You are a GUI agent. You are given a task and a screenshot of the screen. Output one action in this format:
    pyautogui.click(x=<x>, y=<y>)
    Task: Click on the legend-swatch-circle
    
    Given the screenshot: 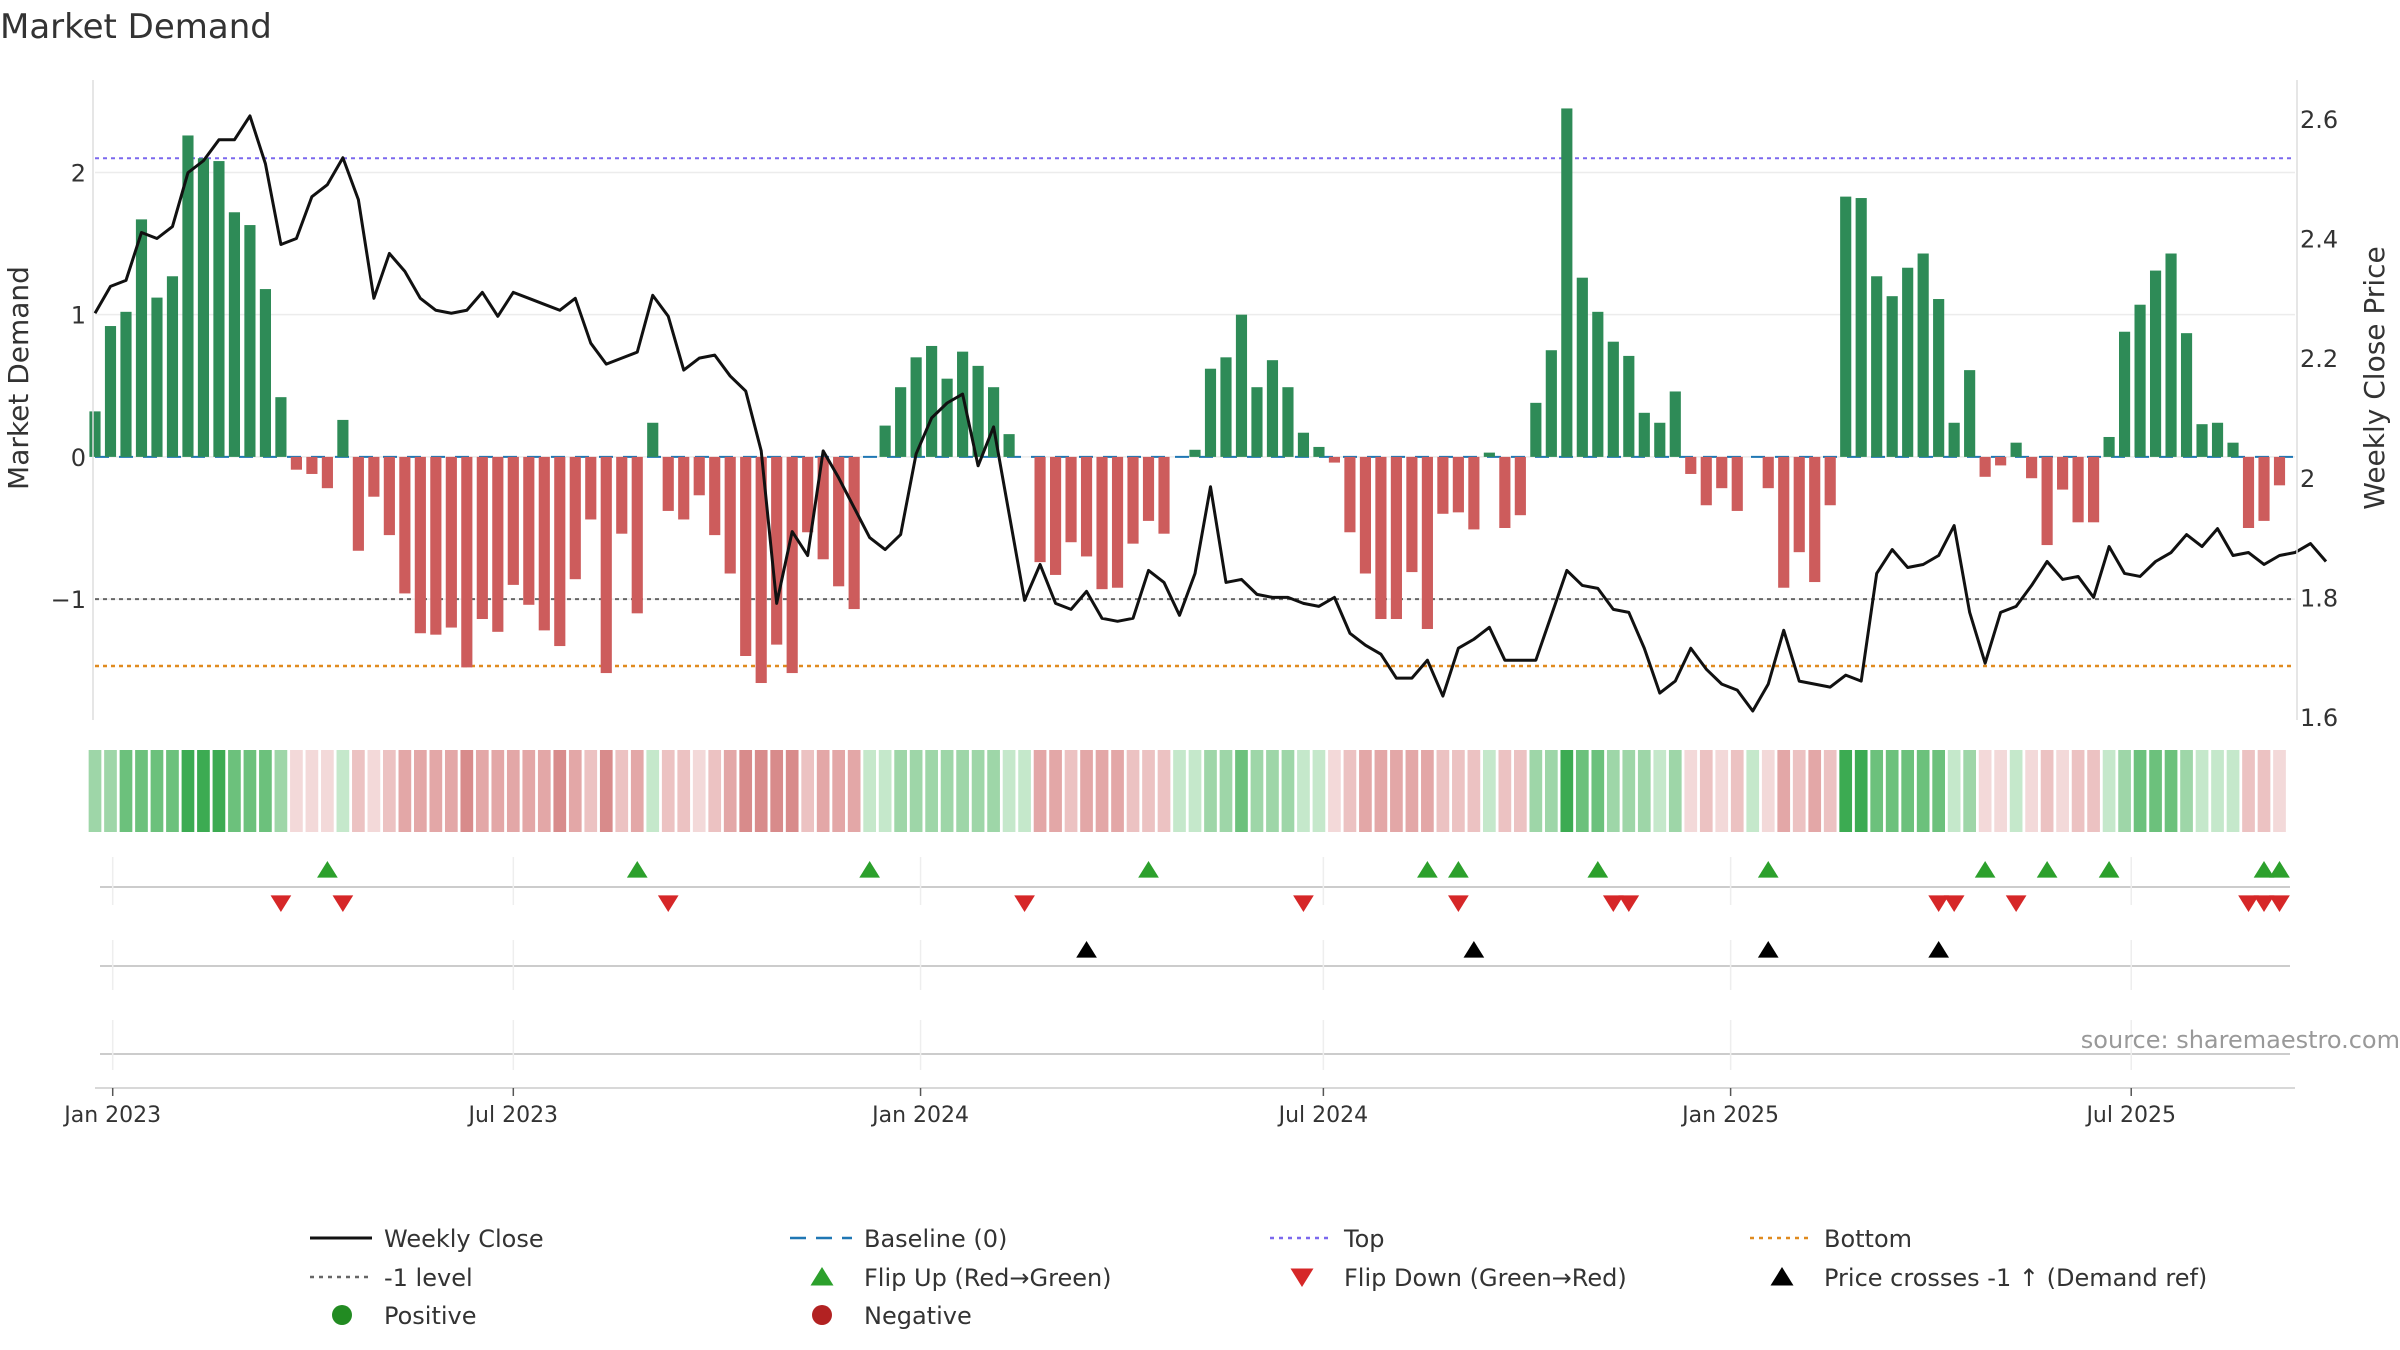 What is the action you would take?
    pyautogui.click(x=822, y=1315)
    